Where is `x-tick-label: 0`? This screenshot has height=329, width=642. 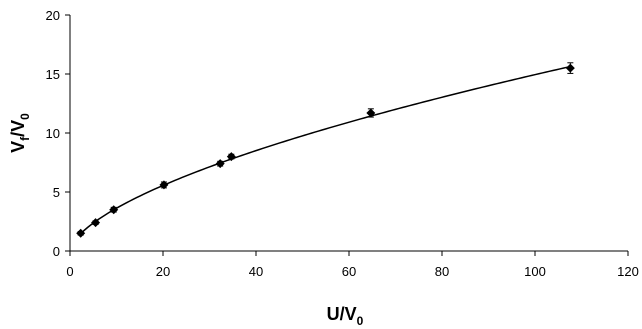 x-tick-label: 0 is located at coordinates (69, 271).